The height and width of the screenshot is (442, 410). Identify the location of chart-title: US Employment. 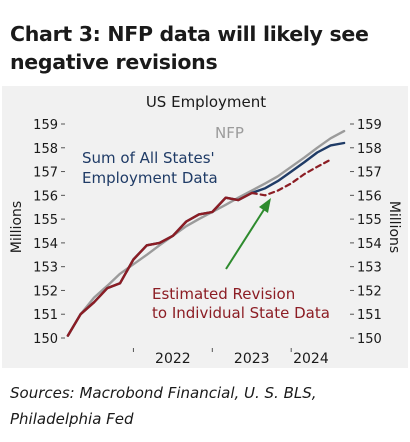
(206, 102).